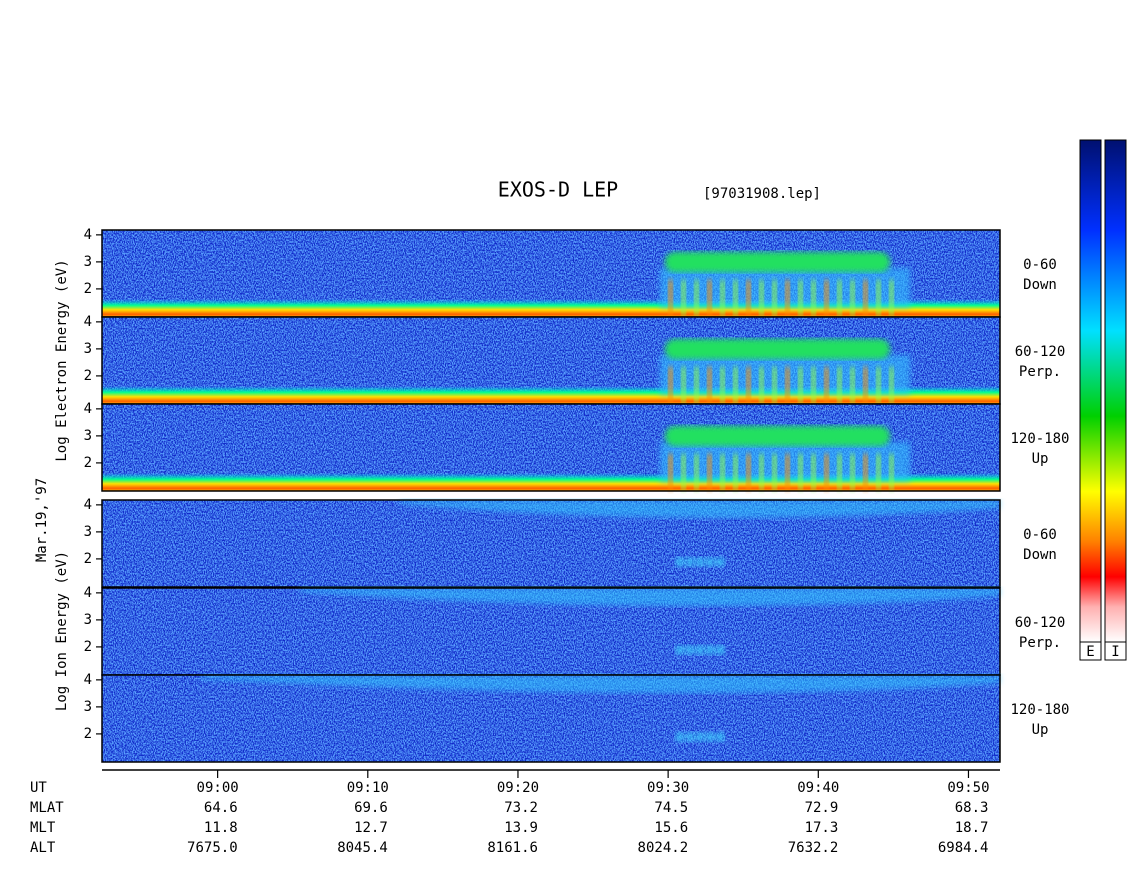  What do you see at coordinates (371, 828) in the screenshot?
I see `ephemeris-value: 12.7` at bounding box center [371, 828].